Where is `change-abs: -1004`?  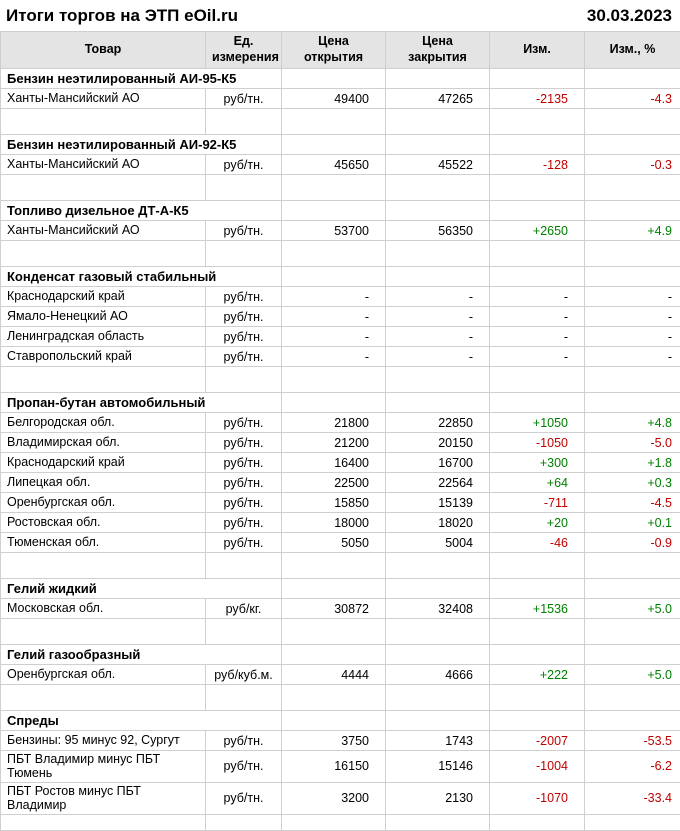 change-abs: -1004 is located at coordinates (537, 767).